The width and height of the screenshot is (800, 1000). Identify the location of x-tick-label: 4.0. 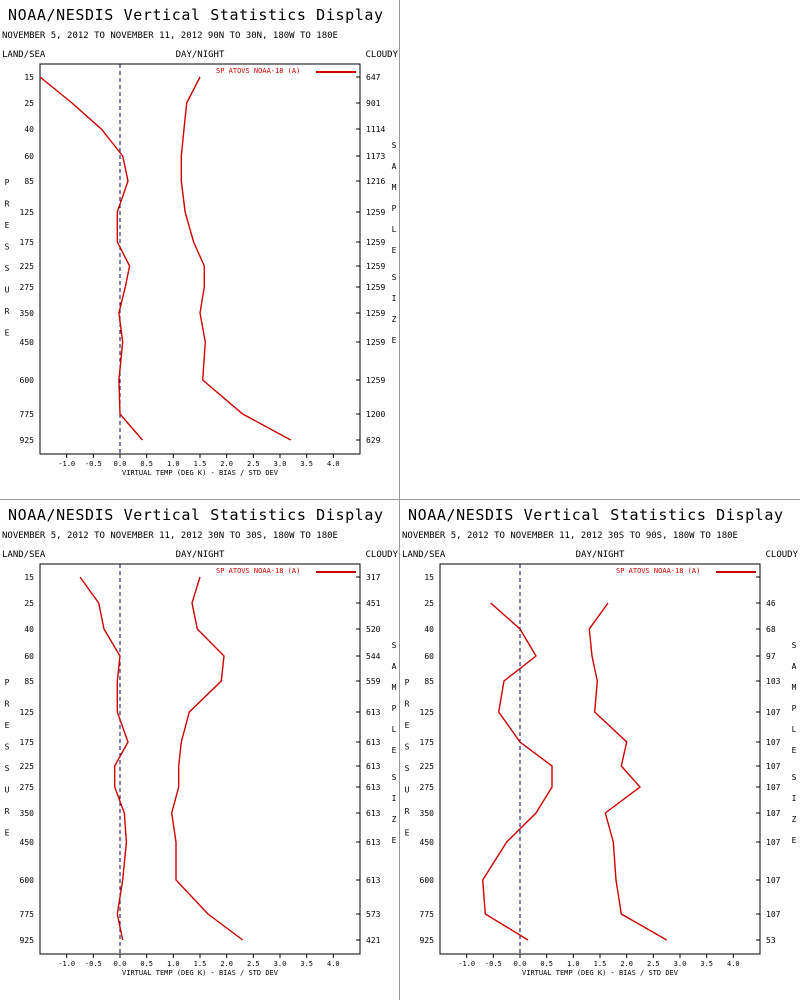
(733, 964).